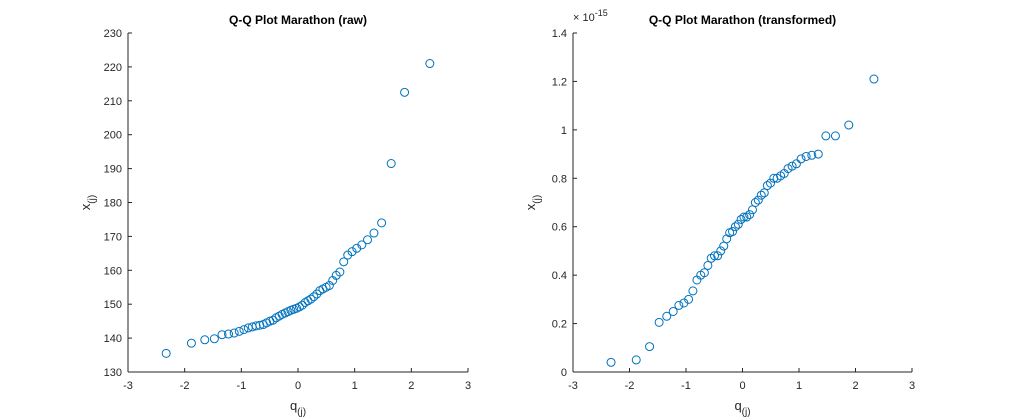 This screenshot has width=1009, height=420. Describe the element at coordinates (113, 339) in the screenshot. I see `y-tick-label: 140` at that location.